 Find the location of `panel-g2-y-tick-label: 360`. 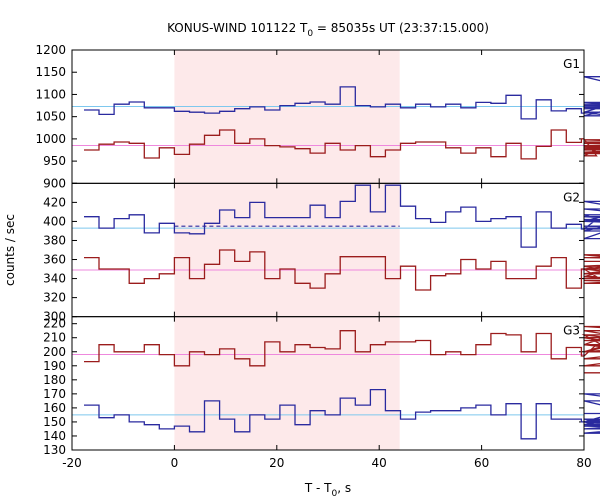

panel-g2-y-tick-label: 360 is located at coordinates (54, 260).